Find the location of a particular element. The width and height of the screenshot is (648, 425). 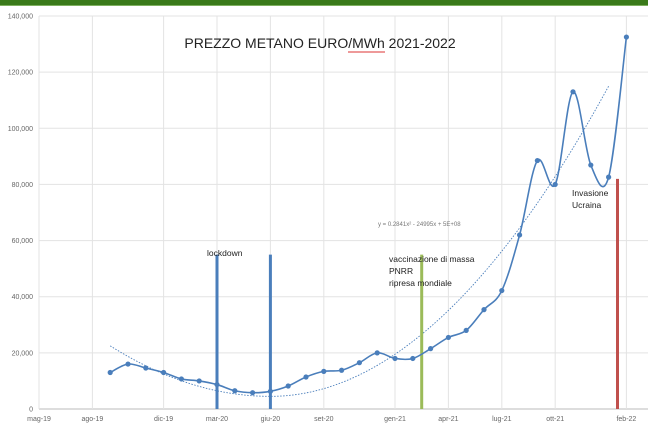

y-tick-label: 80,000 is located at coordinates (23, 185).